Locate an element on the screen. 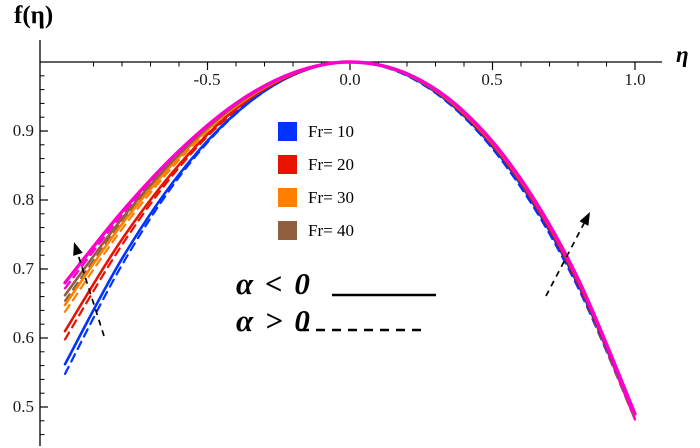 This screenshot has width=700, height=448. annotation-alpha-negative: α < 0 is located at coordinates (274, 283).